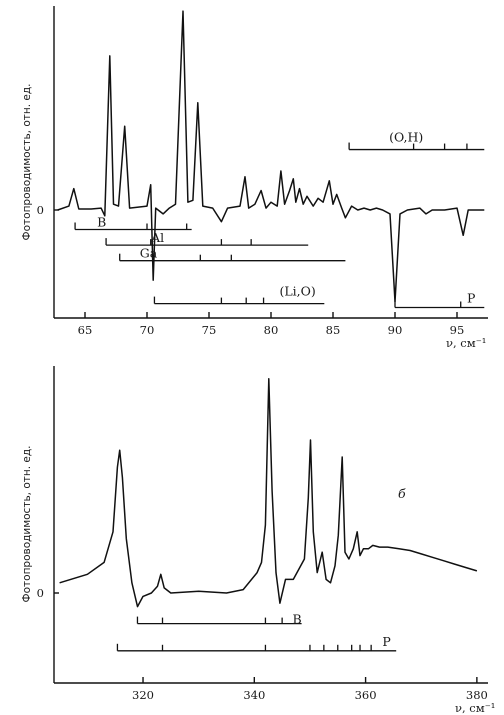 This screenshot has height=715, width=504. I want to click on x-tick-label: 380, so click(477, 695).